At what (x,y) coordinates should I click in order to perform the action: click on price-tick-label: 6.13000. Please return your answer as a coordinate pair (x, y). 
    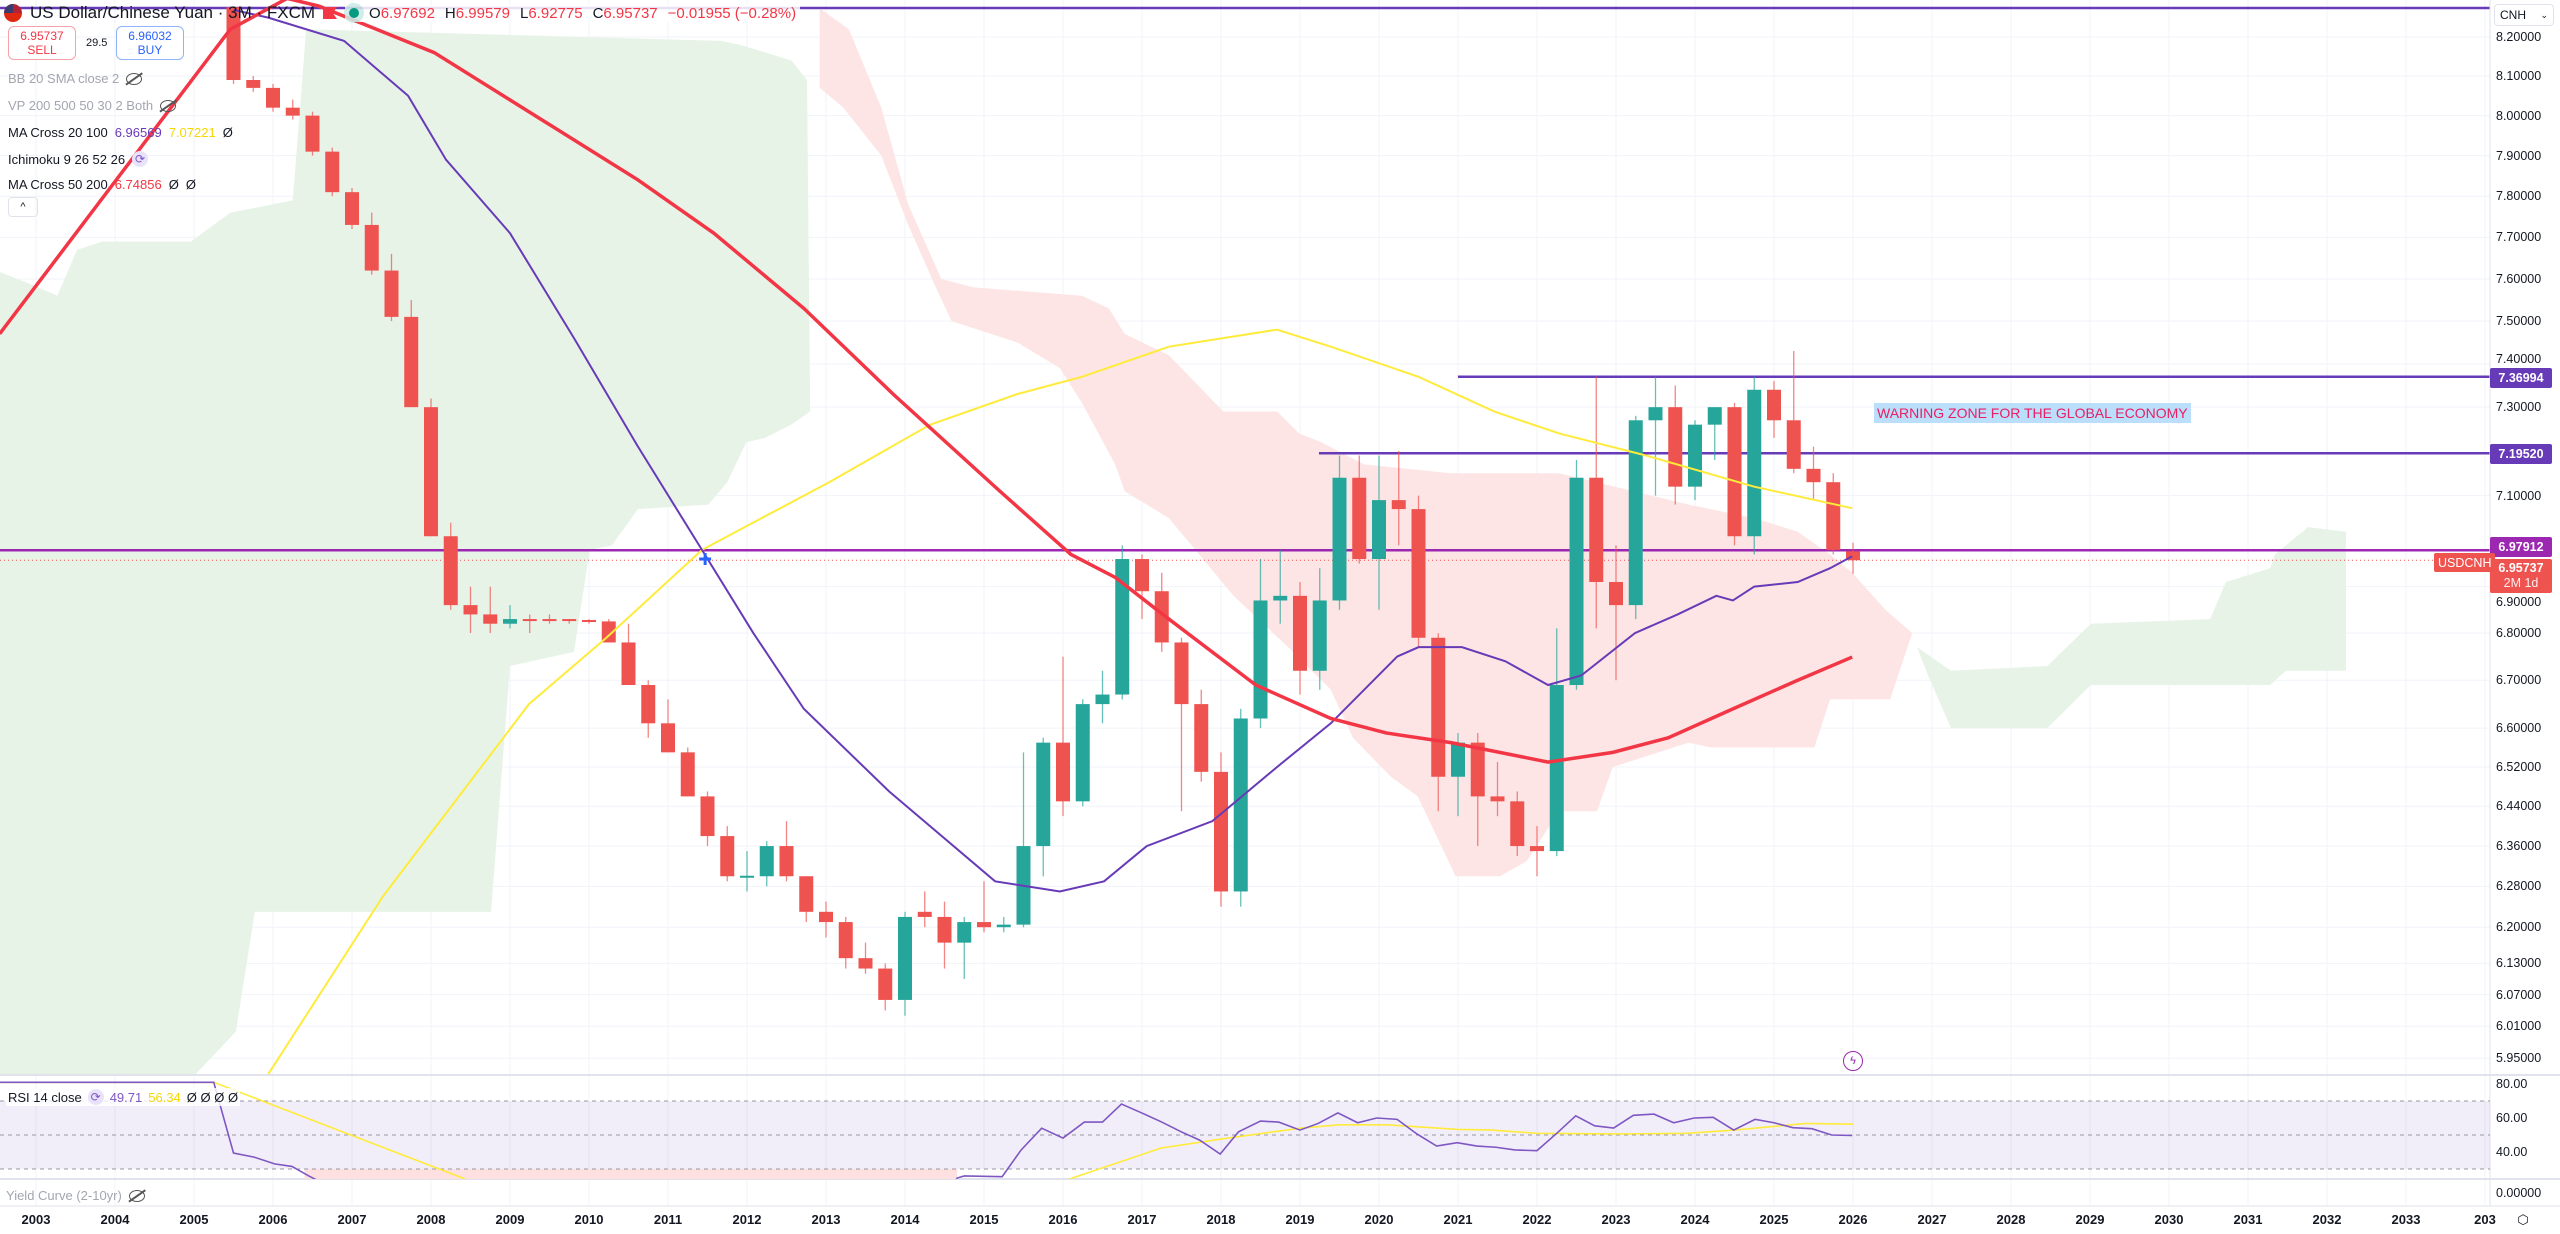
    Looking at the image, I should click on (2519, 963).